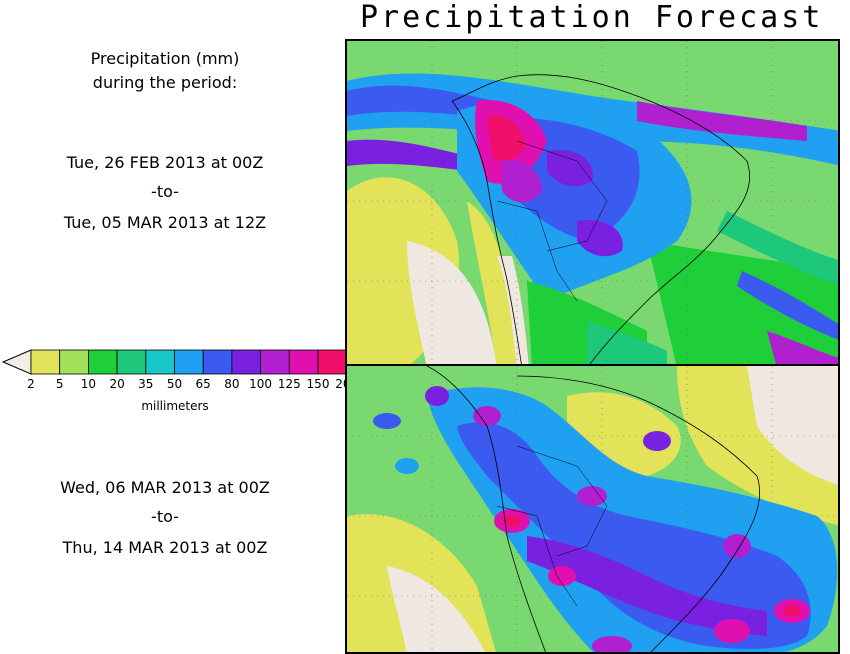 This screenshot has height=654, width=850. What do you see at coordinates (165, 82) in the screenshot?
I see `legend-header-line2: during the period:` at bounding box center [165, 82].